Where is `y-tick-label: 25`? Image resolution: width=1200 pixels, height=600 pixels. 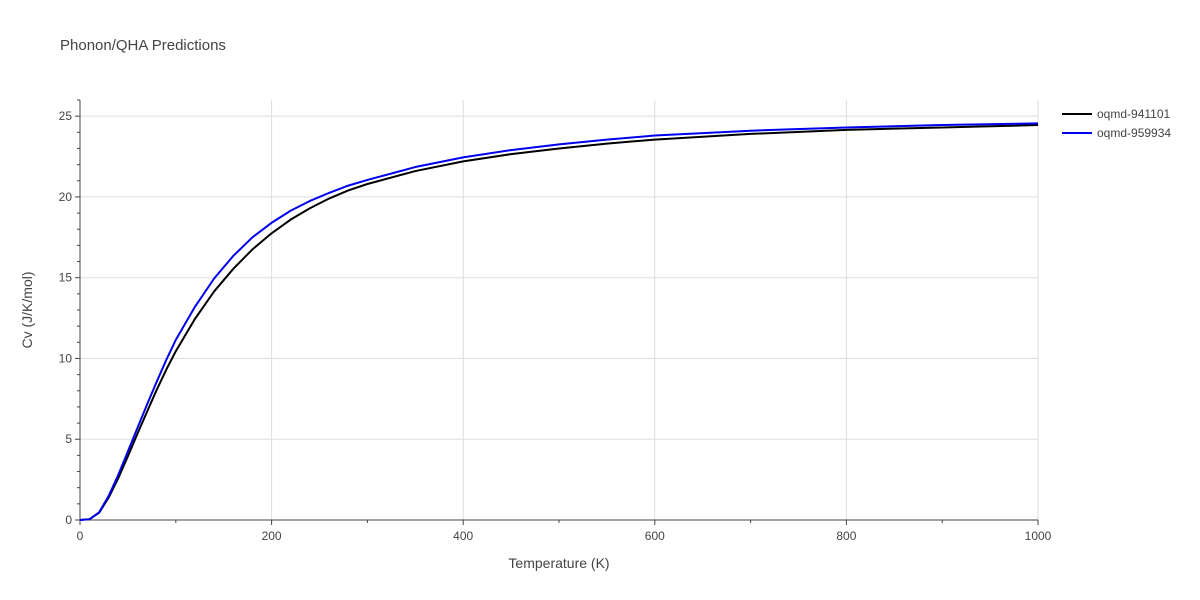
y-tick-label: 25 is located at coordinates (66, 116).